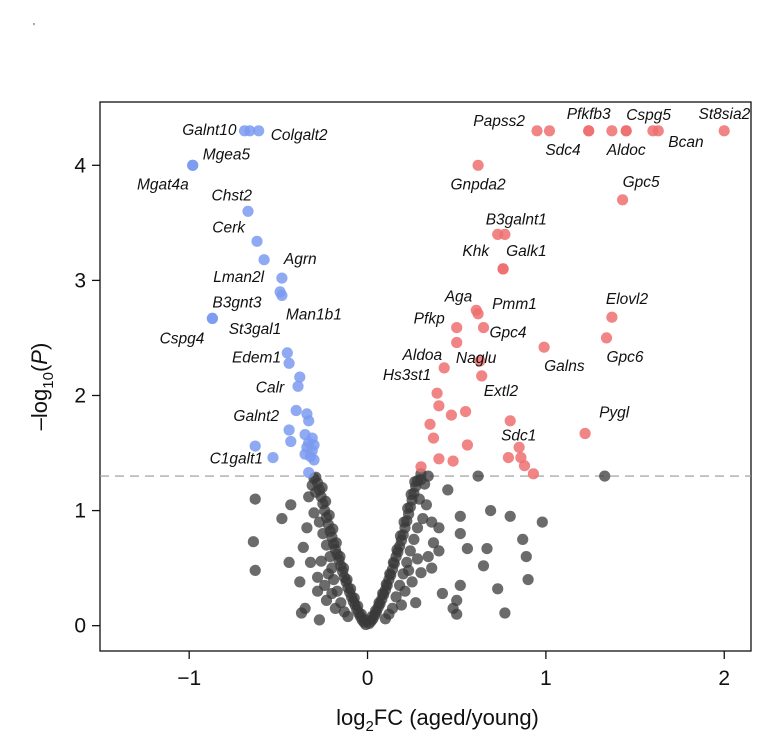  What do you see at coordinates (614, 413) in the screenshot?
I see `gene-label-pygl: Pygl` at bounding box center [614, 413].